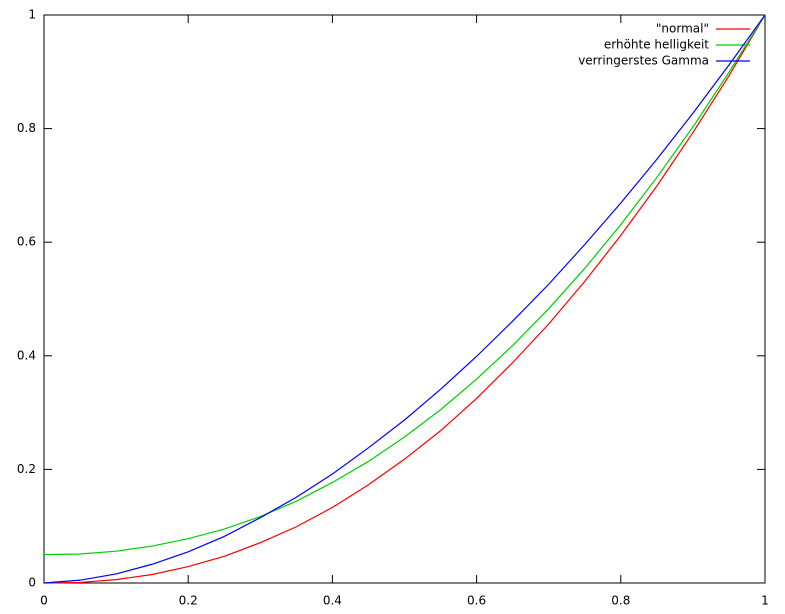  Describe the element at coordinates (620, 601) in the screenshot. I see `x-tick-label: 0.8` at that location.